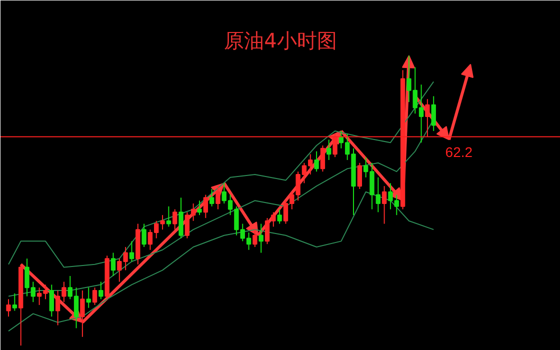 Image resolution: width=560 pixels, height=350 pixels. Describe the element at coordinates (280, 40) in the screenshot. I see `chart-title: 原油4小时图` at that location.